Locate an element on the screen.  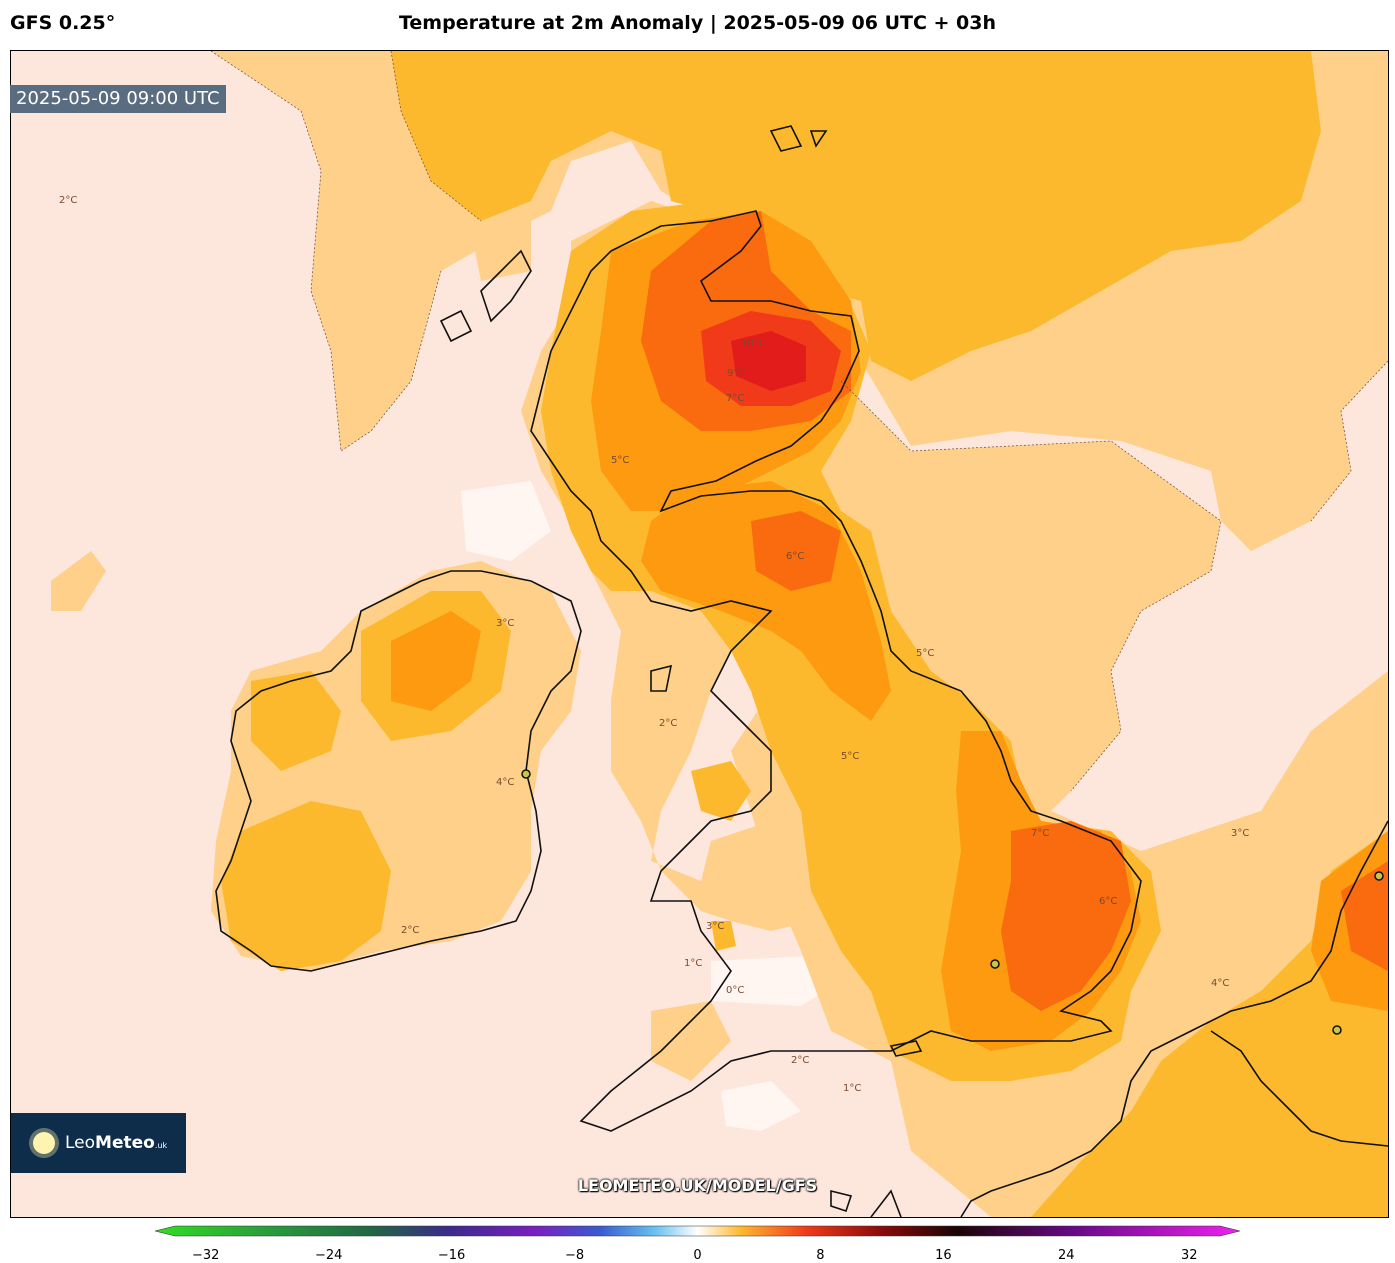
colorbar-tick-label: −8 is located at coordinates (574, 1255).